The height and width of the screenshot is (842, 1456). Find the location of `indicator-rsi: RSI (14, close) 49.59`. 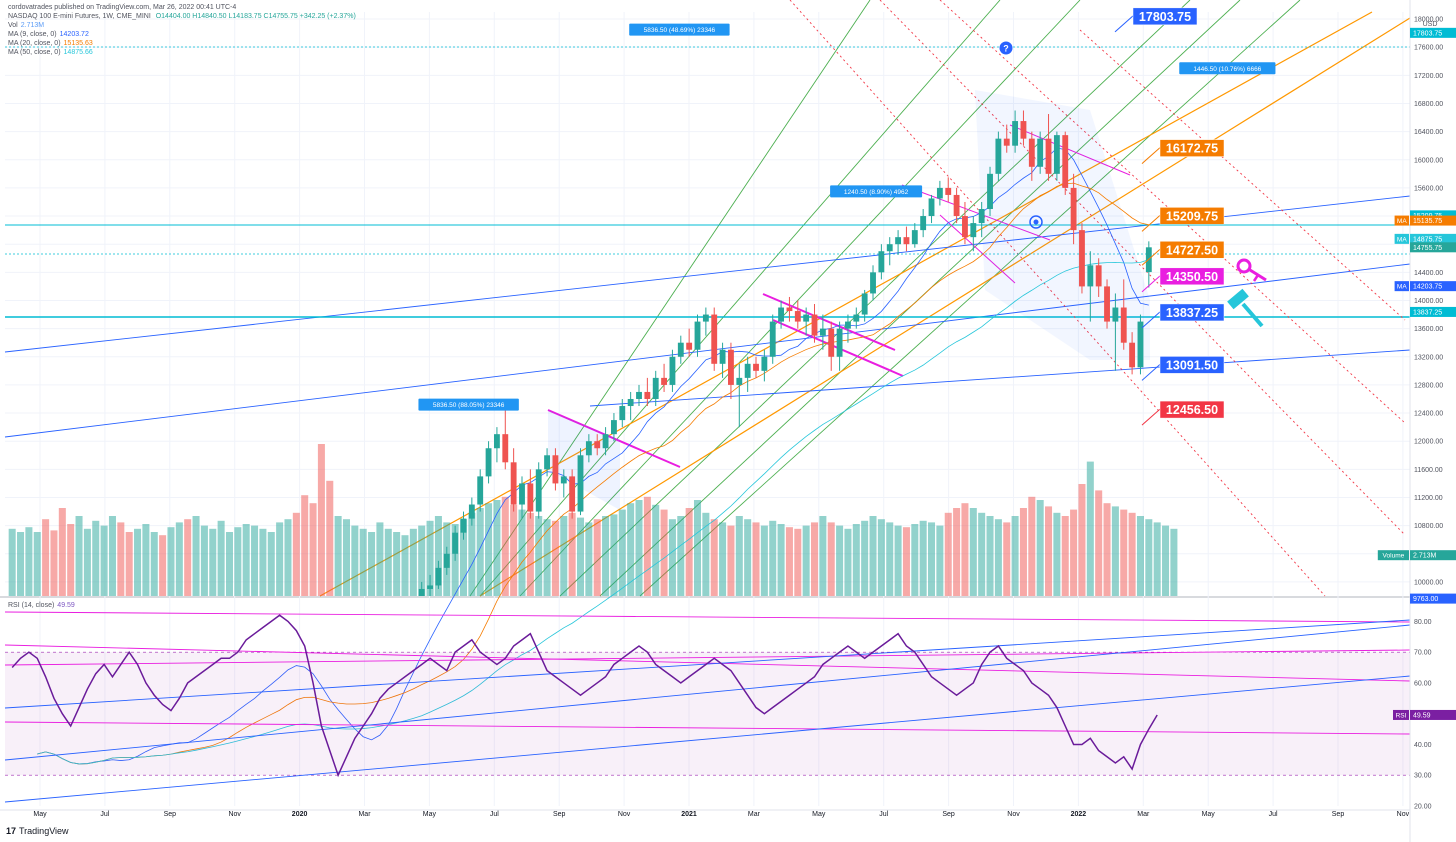

indicator-rsi: RSI (14, close) 49.59 is located at coordinates (41, 605).